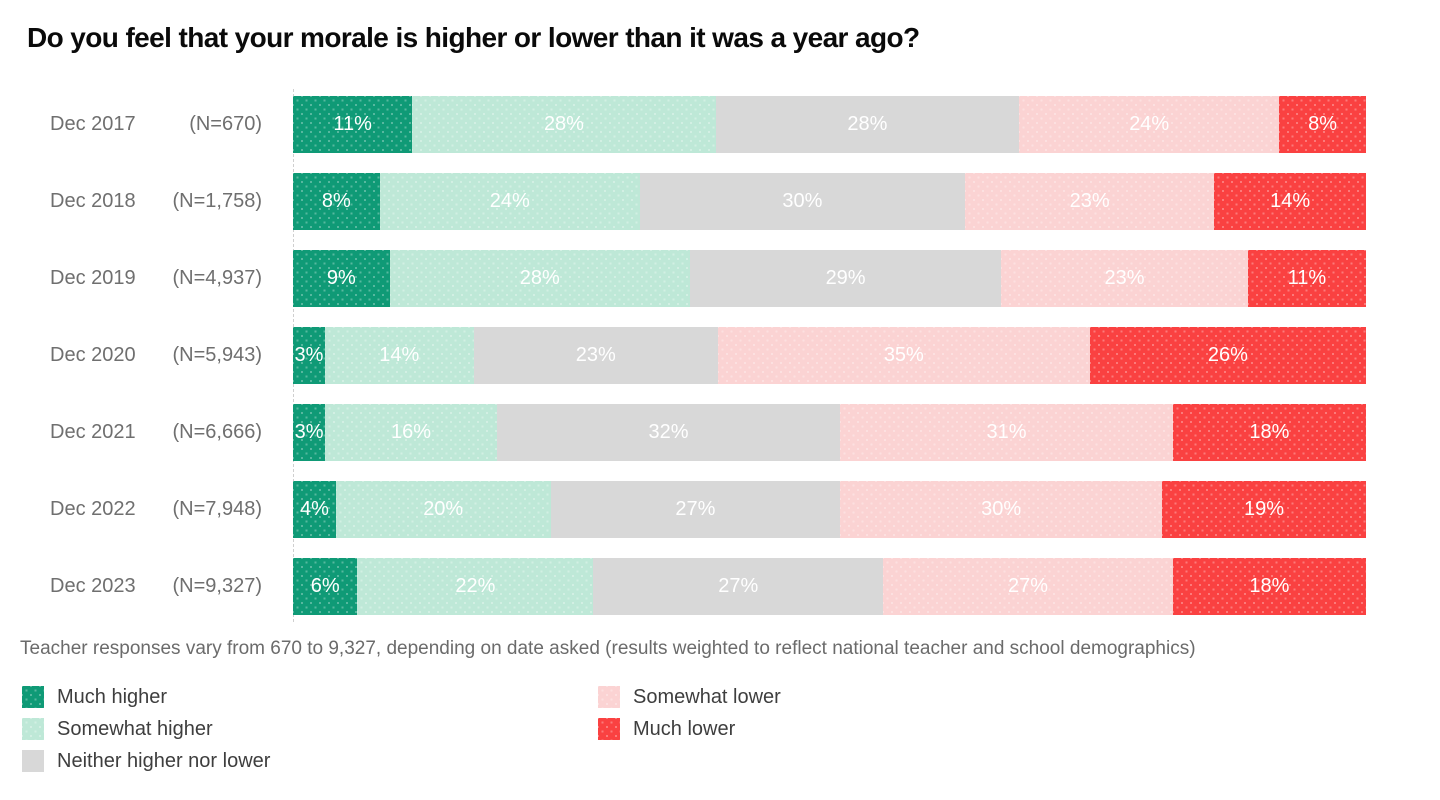 The height and width of the screenshot is (800, 1440). What do you see at coordinates (217, 355) in the screenshot?
I see `sample-size-label: (N=5,943)` at bounding box center [217, 355].